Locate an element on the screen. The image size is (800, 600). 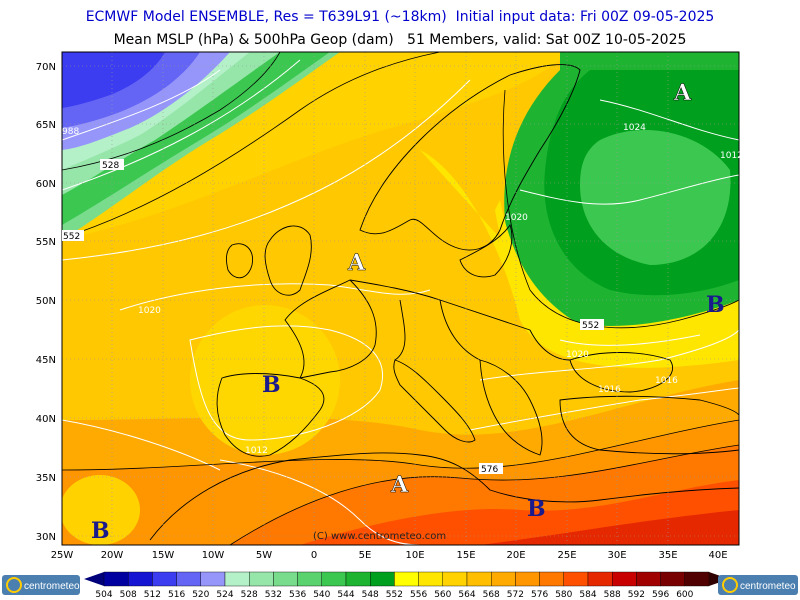
lat-label: 65N is located at coordinates (46, 125).